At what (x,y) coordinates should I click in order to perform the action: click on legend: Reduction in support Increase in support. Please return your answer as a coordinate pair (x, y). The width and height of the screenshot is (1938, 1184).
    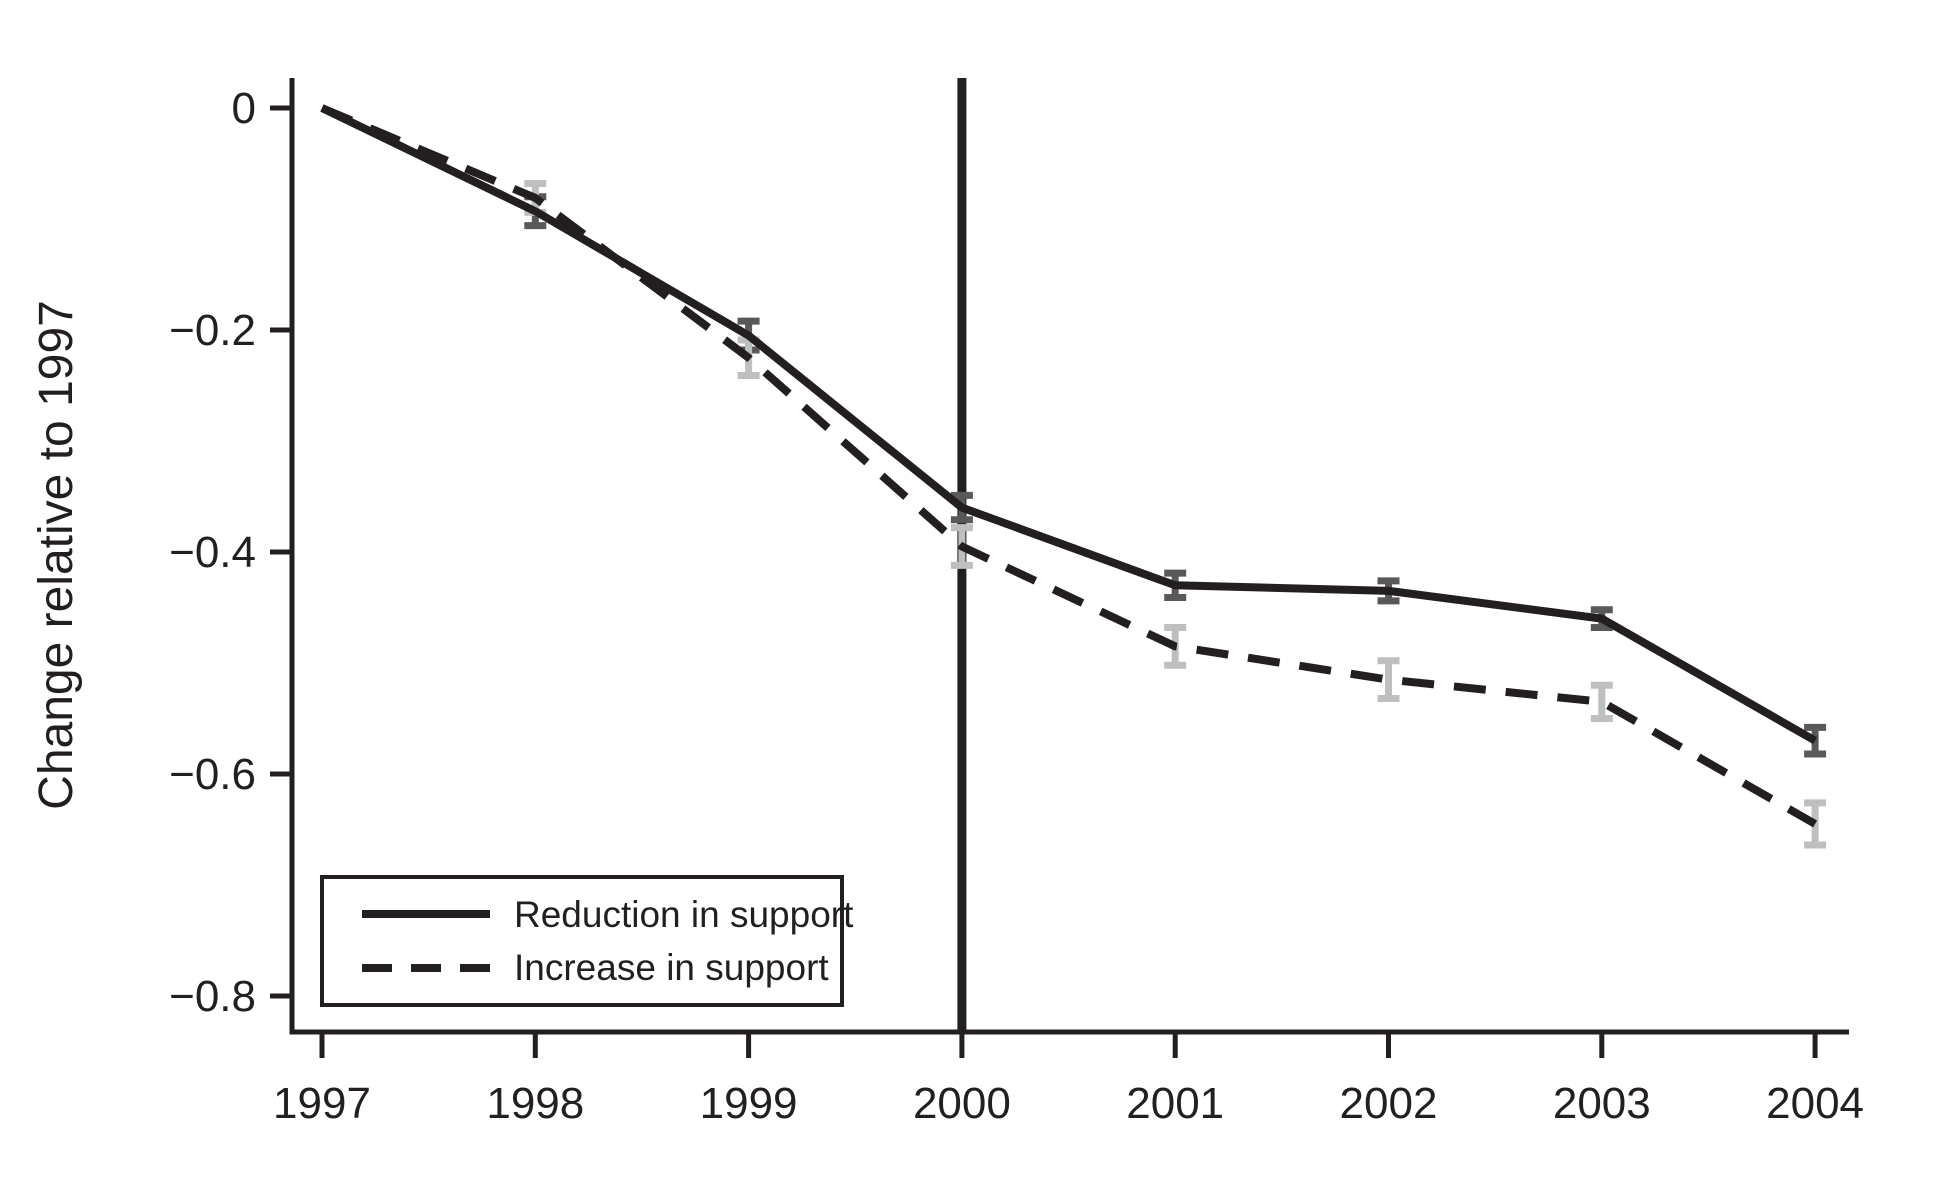
    Looking at the image, I should click on (586, 941).